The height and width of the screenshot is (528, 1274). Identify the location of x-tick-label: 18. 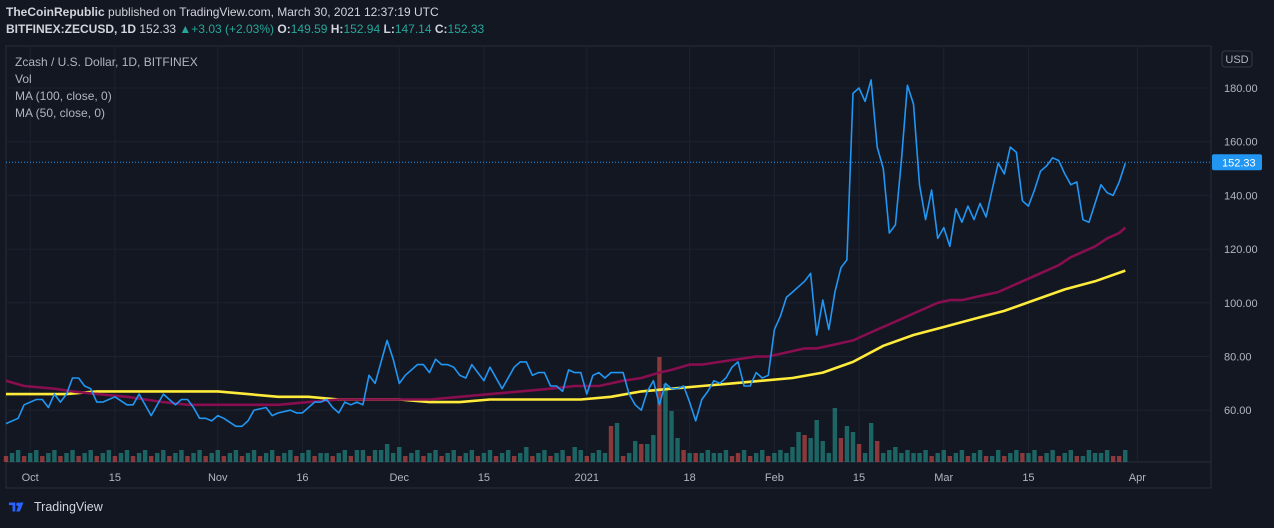
(690, 478).